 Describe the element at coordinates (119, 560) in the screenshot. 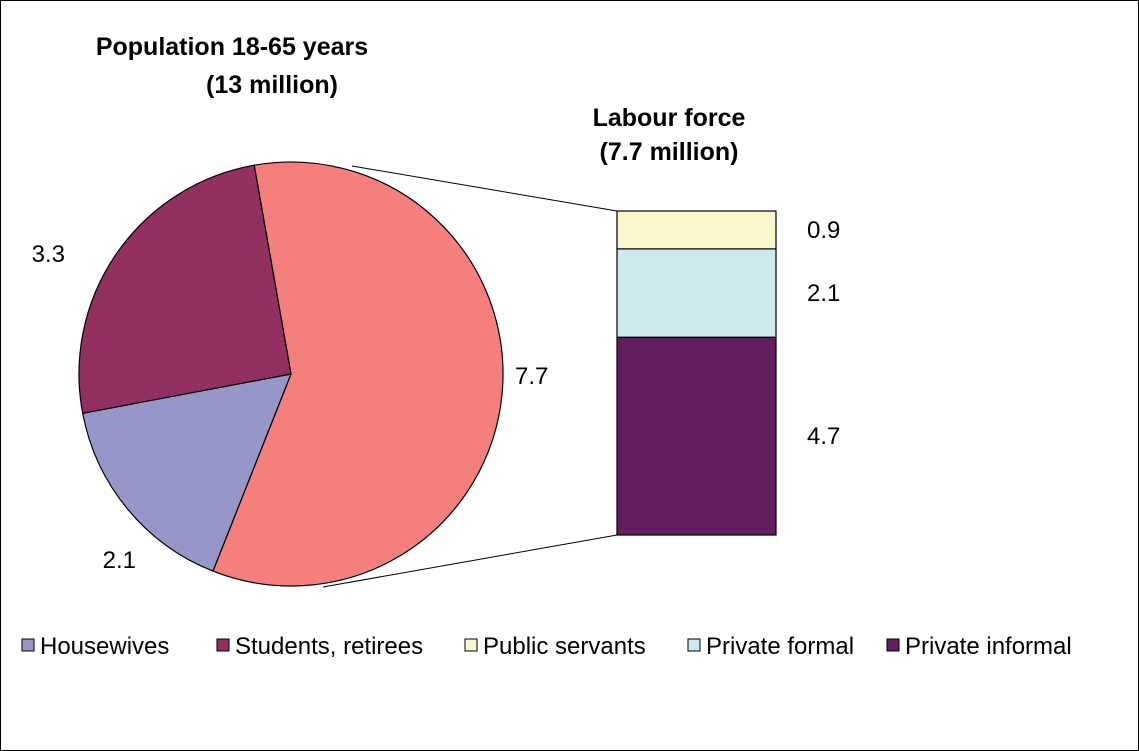

I see `pie-label-housewives: 2.1` at that location.